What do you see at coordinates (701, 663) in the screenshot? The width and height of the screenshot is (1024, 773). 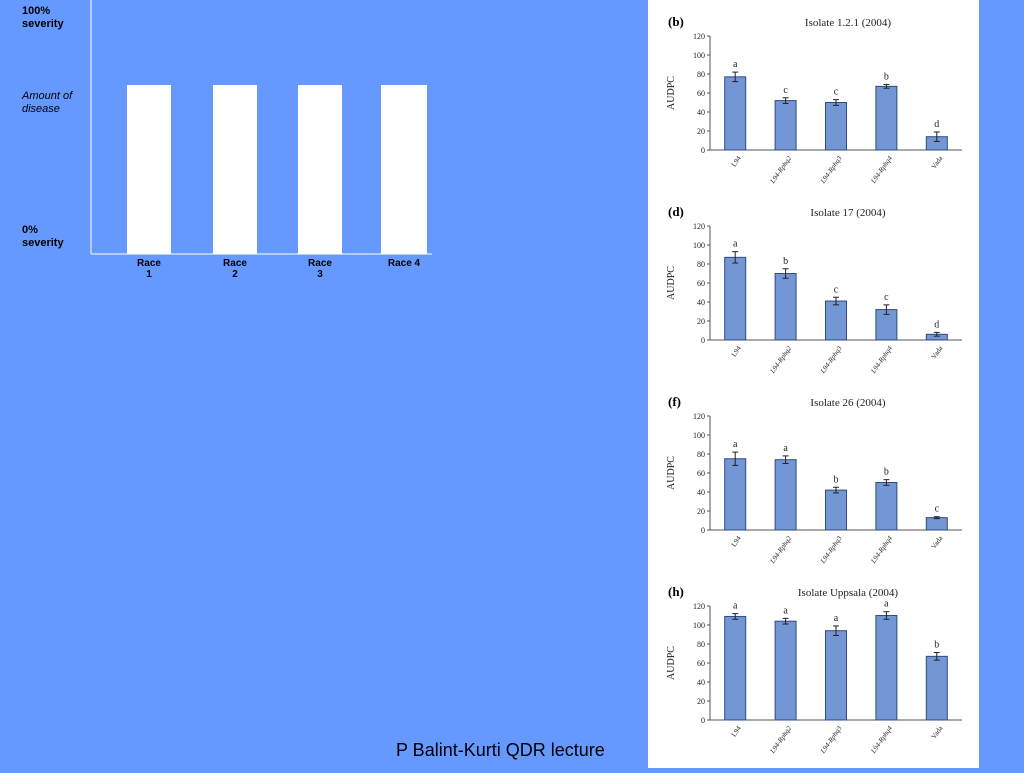 I see `chart-y-tick-label: 60` at bounding box center [701, 663].